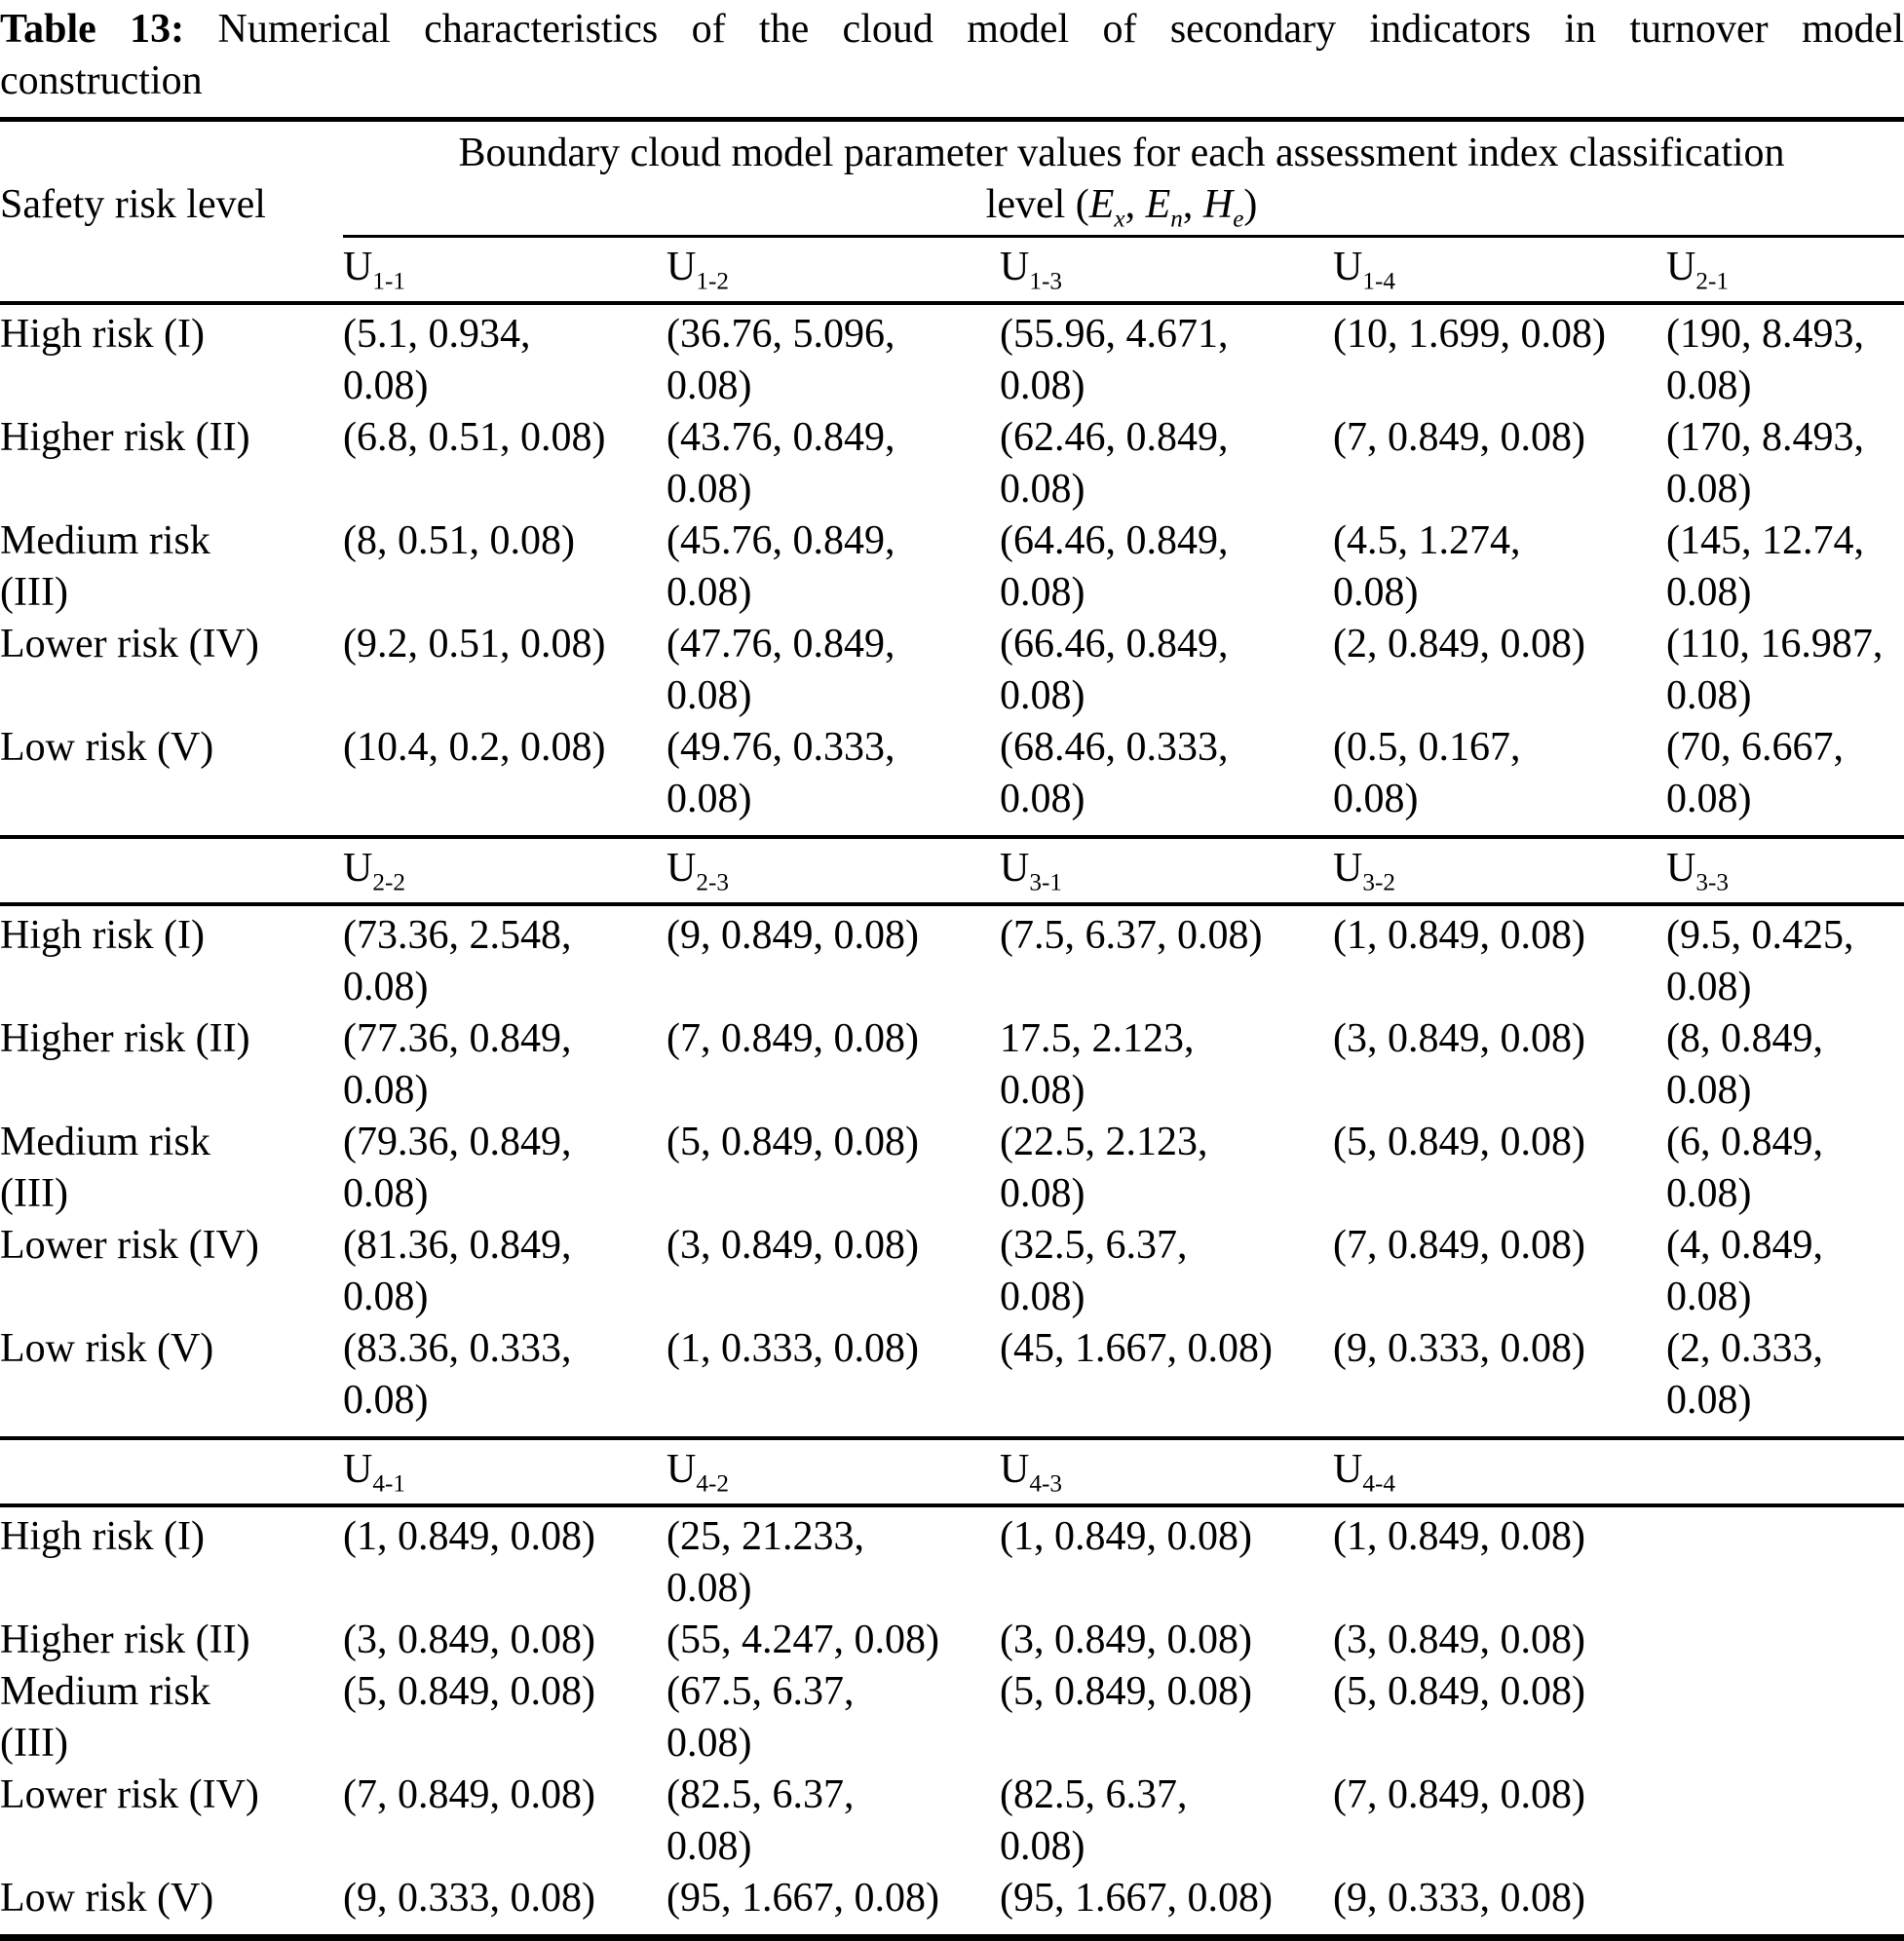  What do you see at coordinates (105, 566) in the screenshot?
I see `row-label: Medium risk (III)` at bounding box center [105, 566].